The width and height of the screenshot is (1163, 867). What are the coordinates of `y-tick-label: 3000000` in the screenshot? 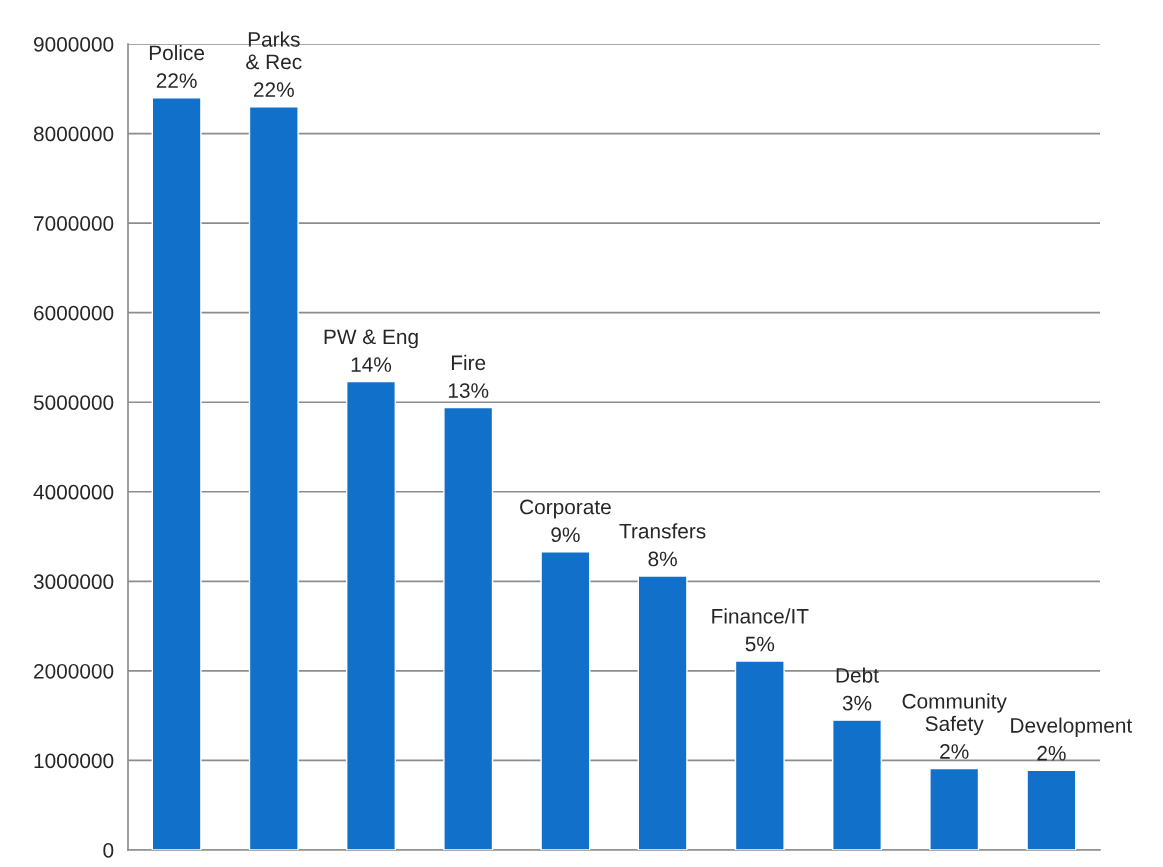 It's located at (73, 582).